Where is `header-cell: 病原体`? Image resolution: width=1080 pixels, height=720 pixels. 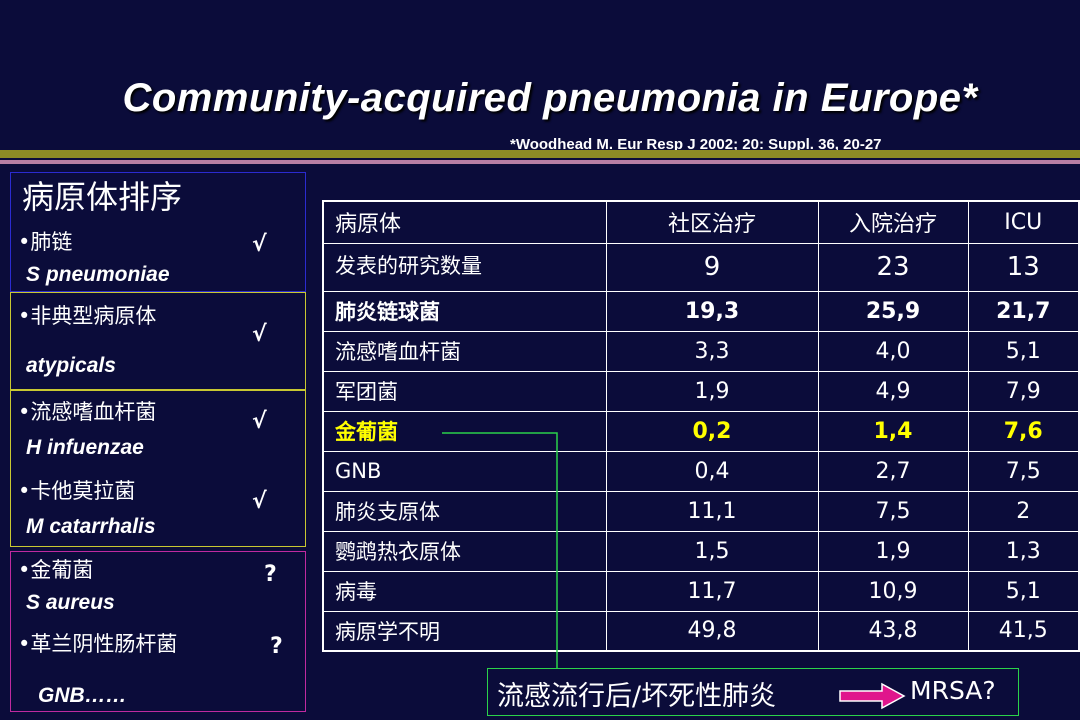
header-cell: 病原体 is located at coordinates (464, 222).